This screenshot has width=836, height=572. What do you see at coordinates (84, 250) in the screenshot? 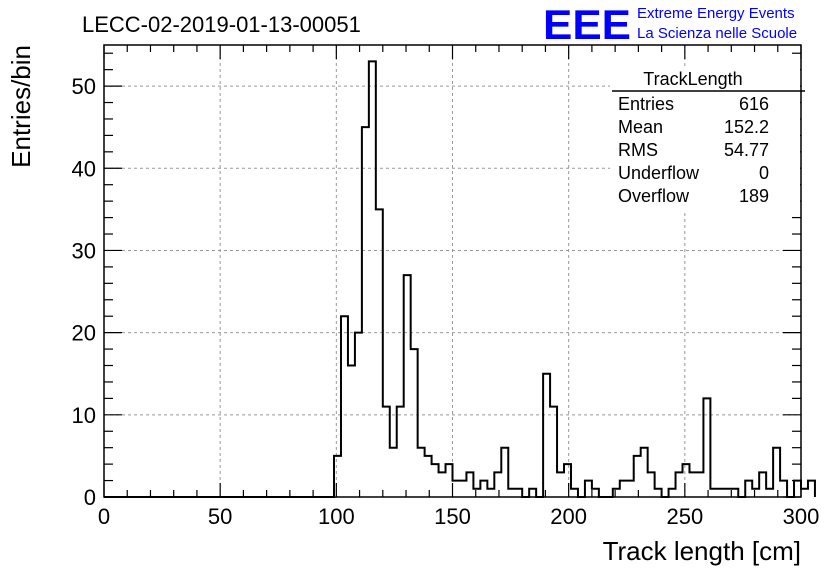
I see `y-tick-label: 30` at bounding box center [84, 250].